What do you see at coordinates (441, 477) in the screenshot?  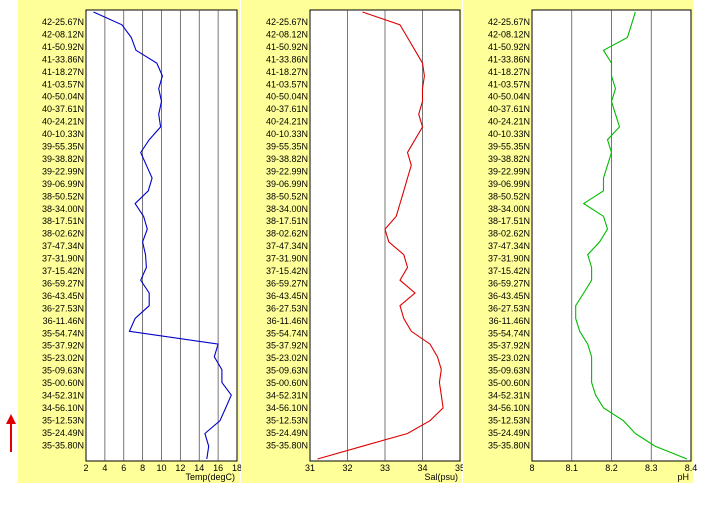 I see `x-axis-label: Sal(psu)` at bounding box center [441, 477].